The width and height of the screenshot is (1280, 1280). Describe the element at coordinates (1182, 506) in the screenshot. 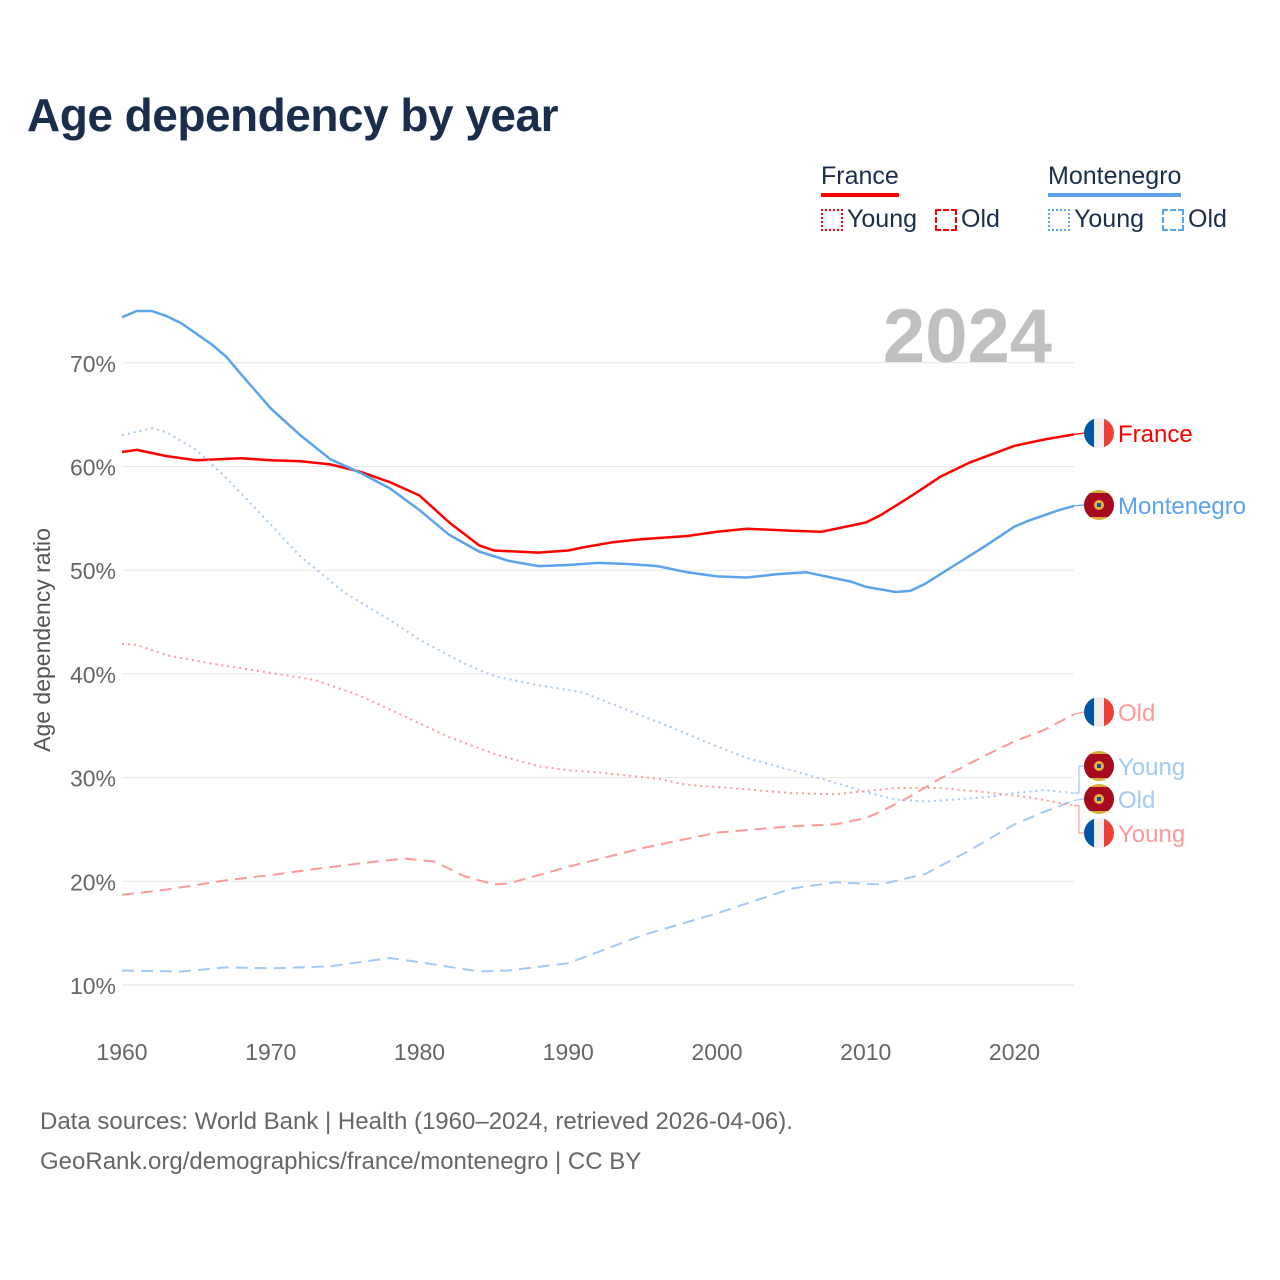

I see `end-label: Montenegro` at that location.